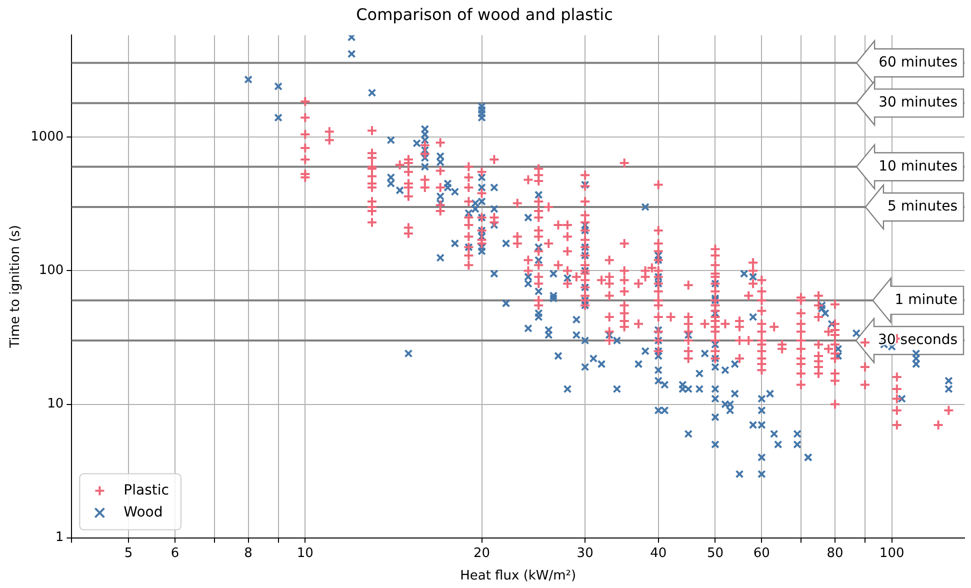  Describe the element at coordinates (16, 287) in the screenshot. I see `y-axis-title: Time to ignition (s)` at that location.